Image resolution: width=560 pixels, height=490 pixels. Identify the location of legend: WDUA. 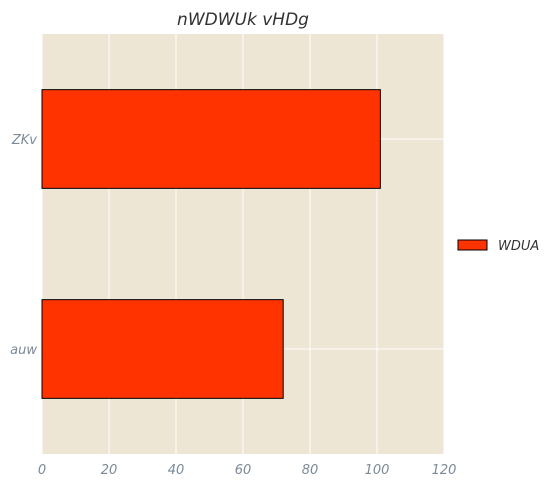
(498, 246).